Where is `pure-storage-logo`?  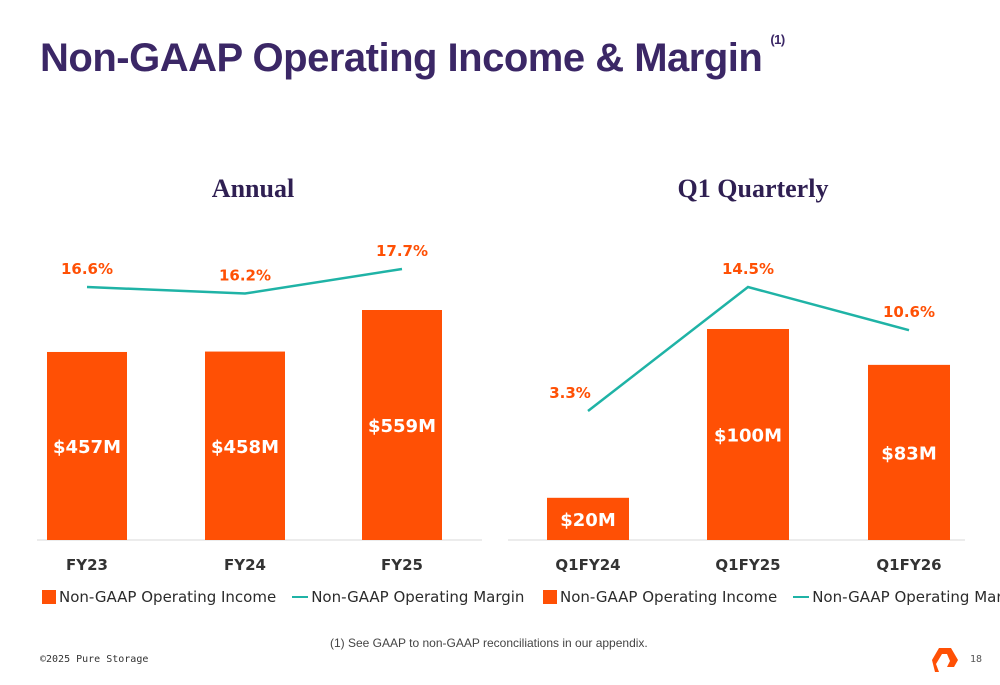
pure-storage-logo is located at coordinates (945, 660).